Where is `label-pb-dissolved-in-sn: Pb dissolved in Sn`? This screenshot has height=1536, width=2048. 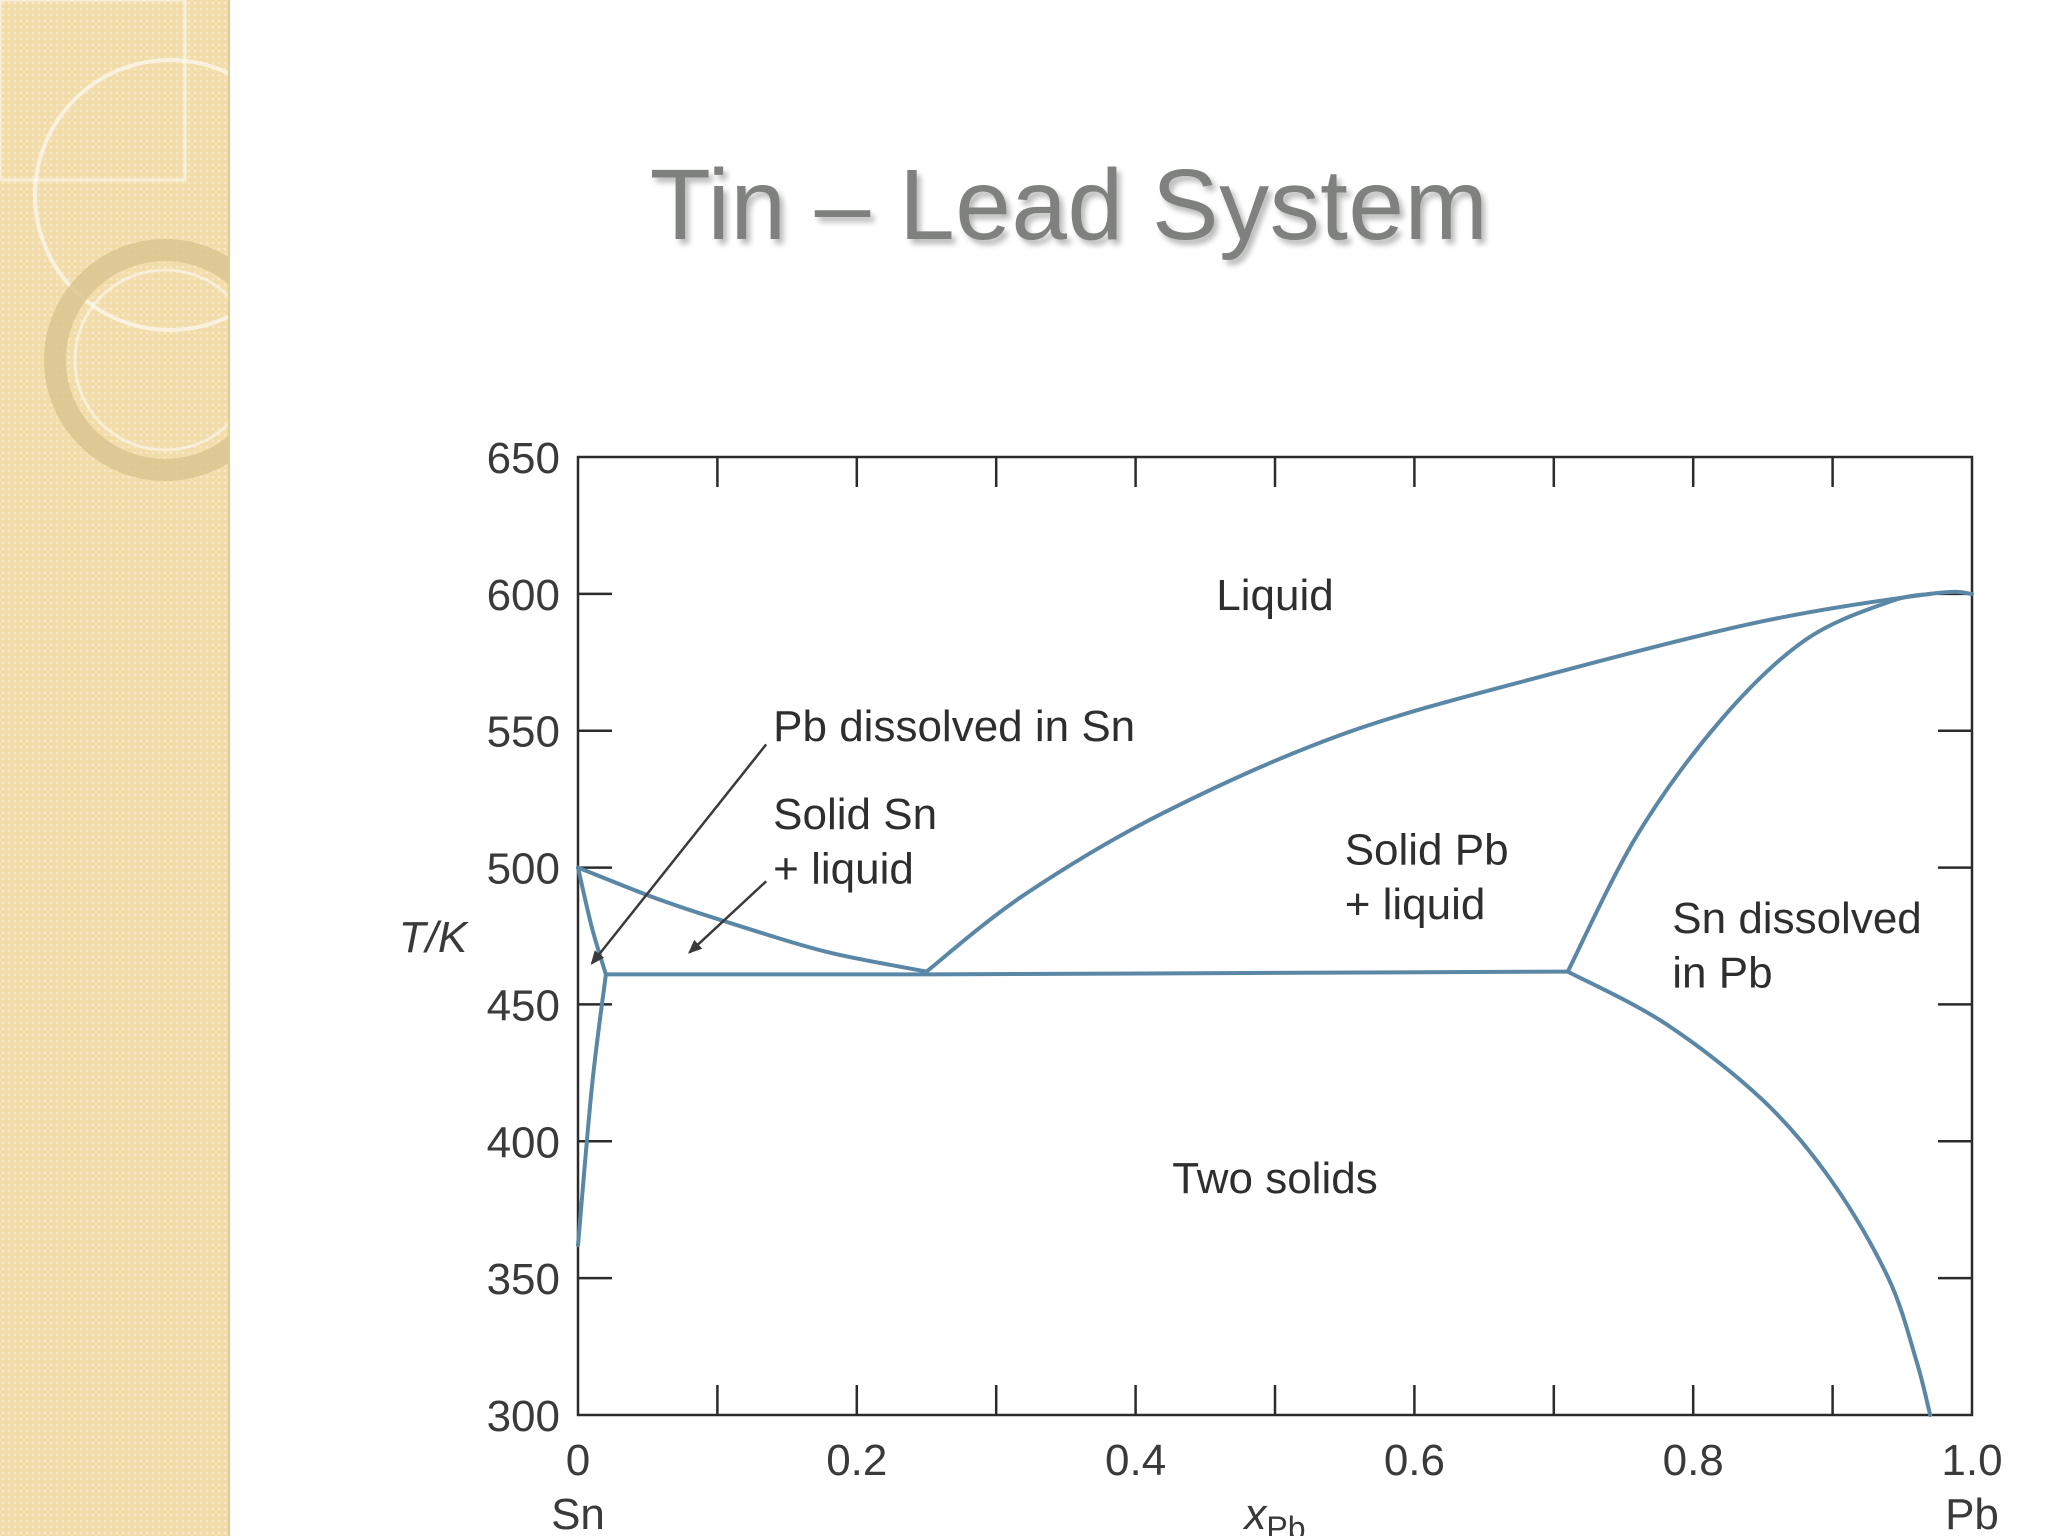
label-pb-dissolved-in-sn: Pb dissolved in Sn is located at coordinates (954, 726).